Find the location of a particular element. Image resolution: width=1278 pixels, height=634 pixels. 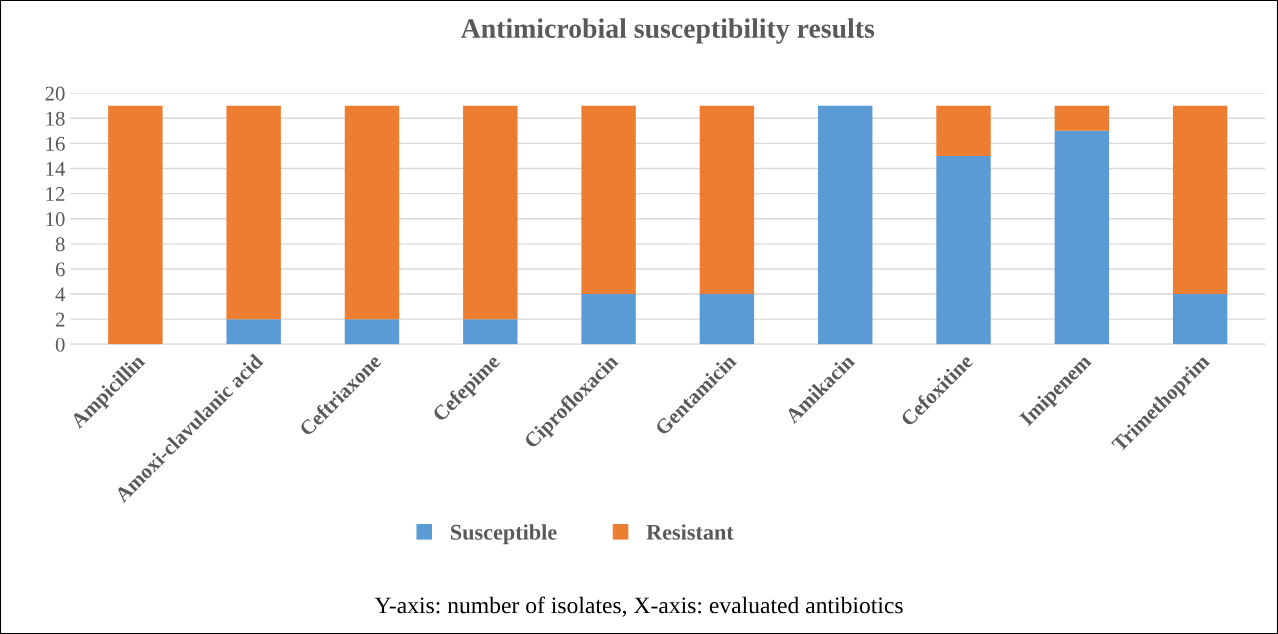

legend-label: Susceptible is located at coordinates (503, 534).